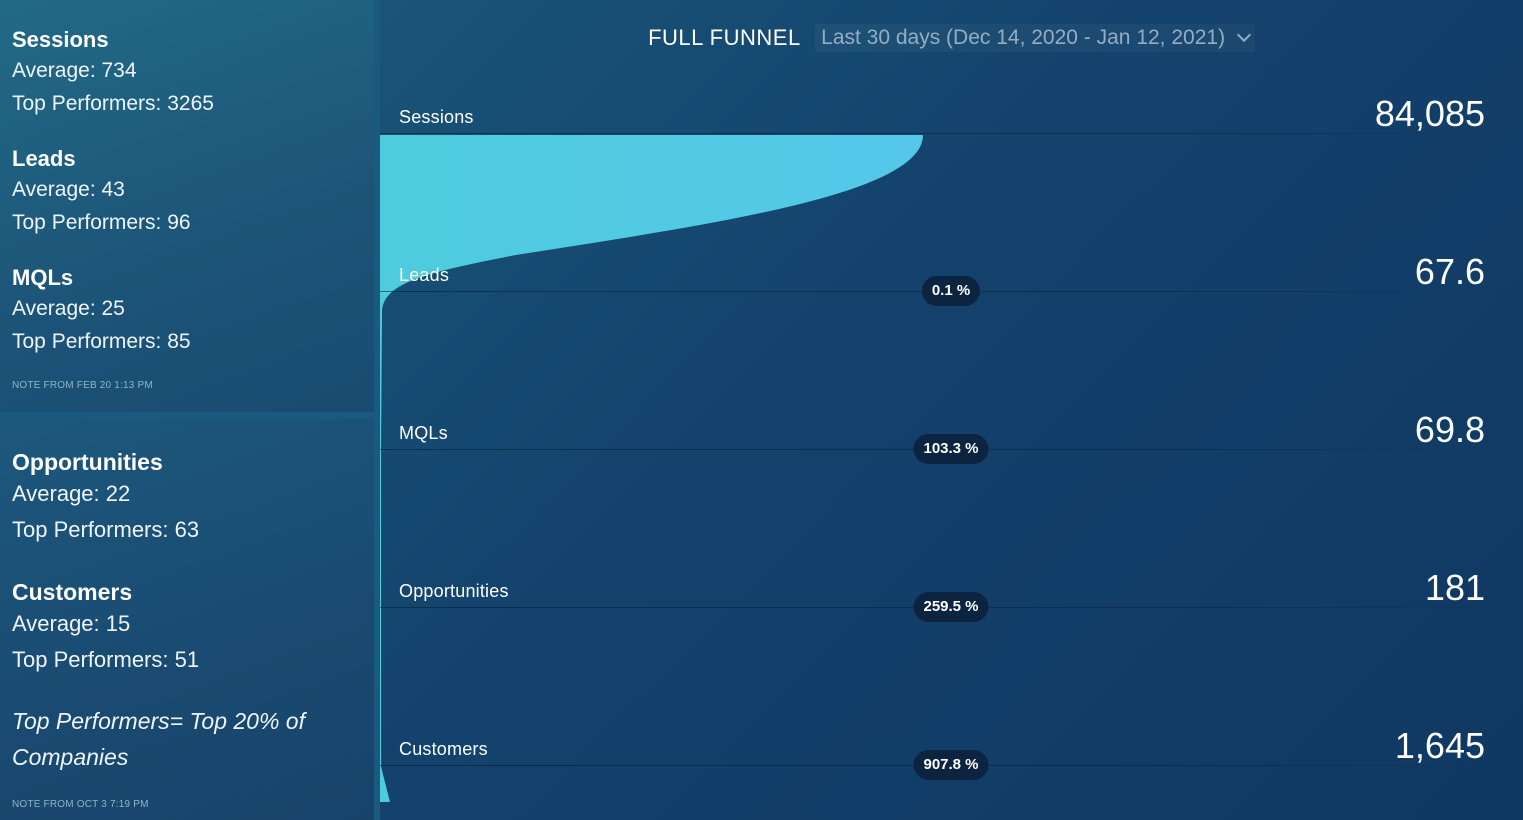 This screenshot has height=820, width=1523. I want to click on notes-divider, so click(187, 415).